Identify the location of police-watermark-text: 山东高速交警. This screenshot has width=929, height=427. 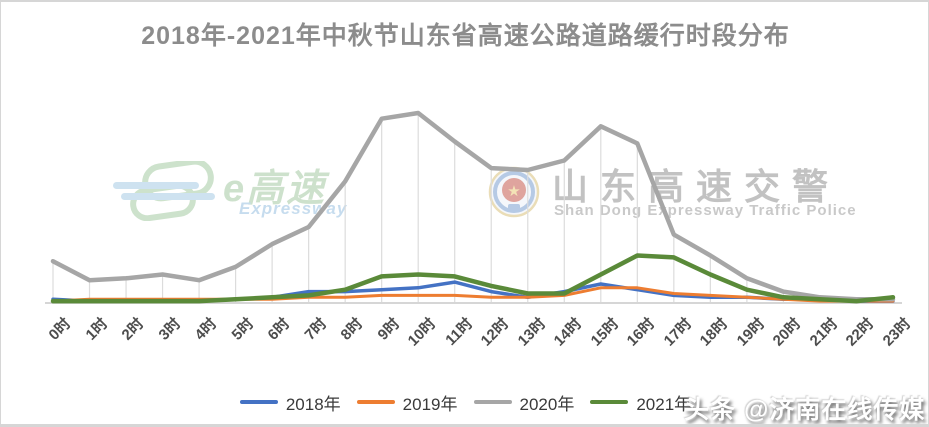
(696, 186).